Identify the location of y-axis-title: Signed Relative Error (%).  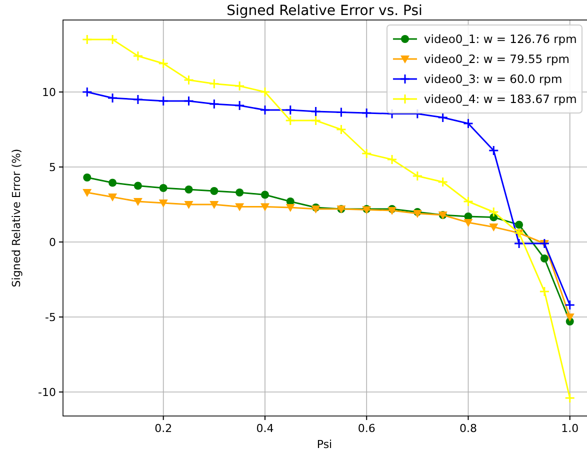
(16, 218).